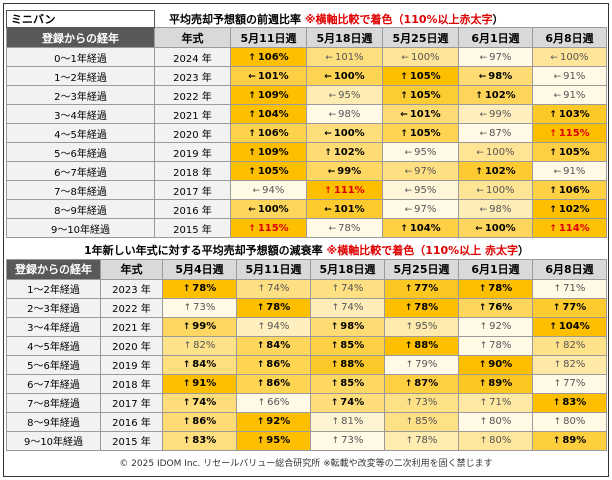  Describe the element at coordinates (495, 345) in the screenshot. I see `value-cell: ↑ 78%` at that location.